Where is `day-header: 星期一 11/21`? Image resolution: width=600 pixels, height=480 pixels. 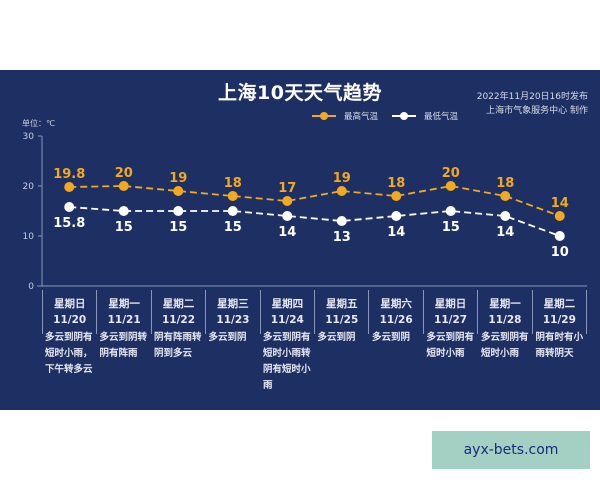 day-header: 星期一 11/21 is located at coordinates (123, 312).